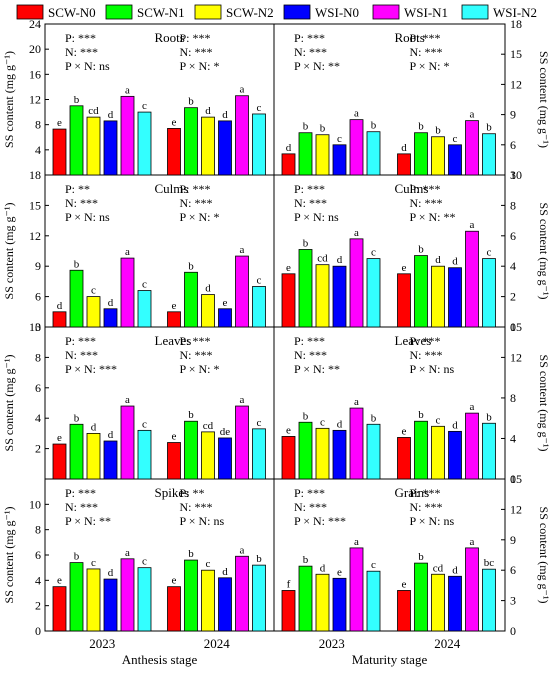 The width and height of the screenshot is (550, 674). I want to click on organ-label: Culms, so click(412, 188).